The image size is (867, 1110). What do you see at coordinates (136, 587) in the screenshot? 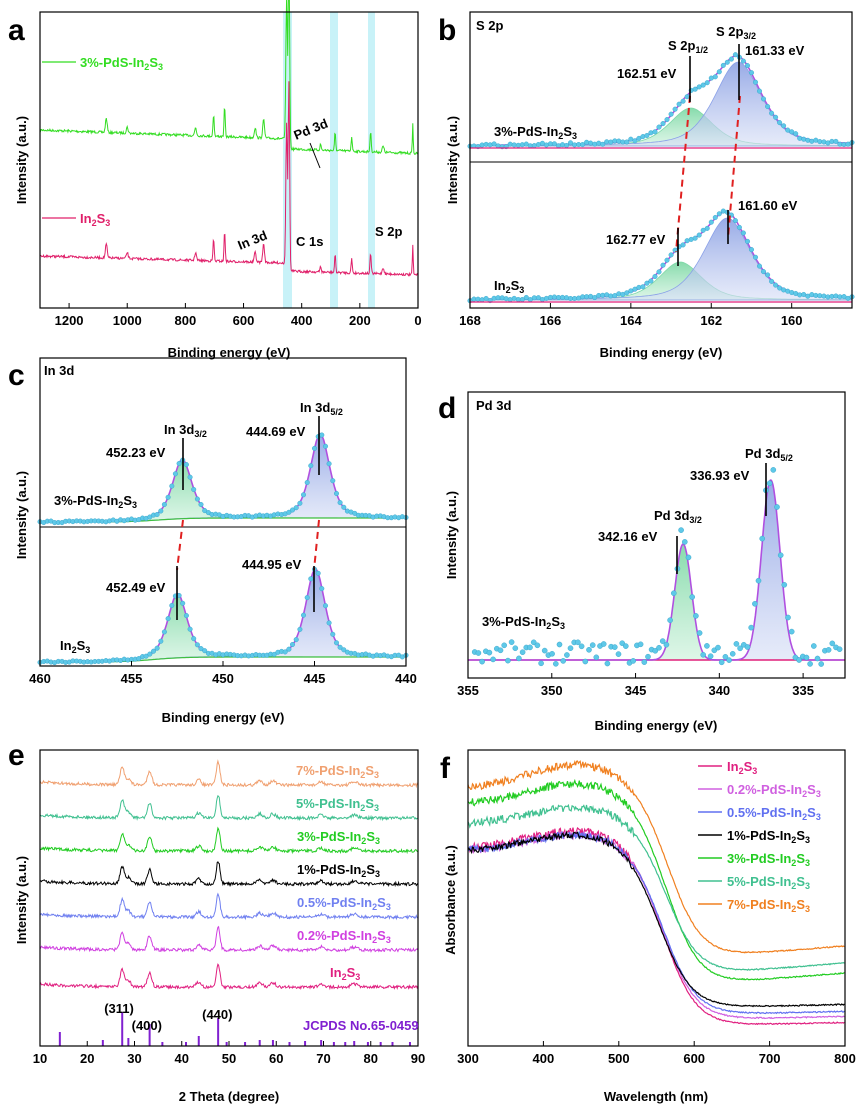
I see `annot-c-bot-a: 452.49 eV` at bounding box center [136, 587].